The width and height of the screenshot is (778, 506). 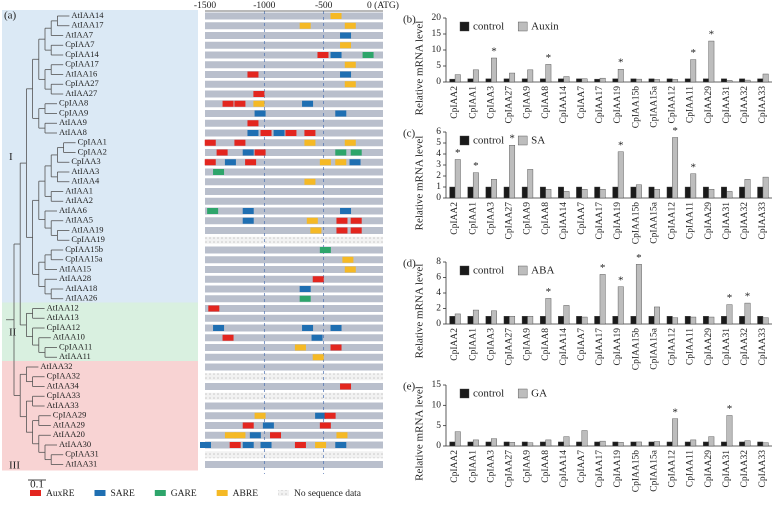 What do you see at coordinates (82, 54) in the screenshot?
I see `leaf-label: CpIAA14` at bounding box center [82, 54].